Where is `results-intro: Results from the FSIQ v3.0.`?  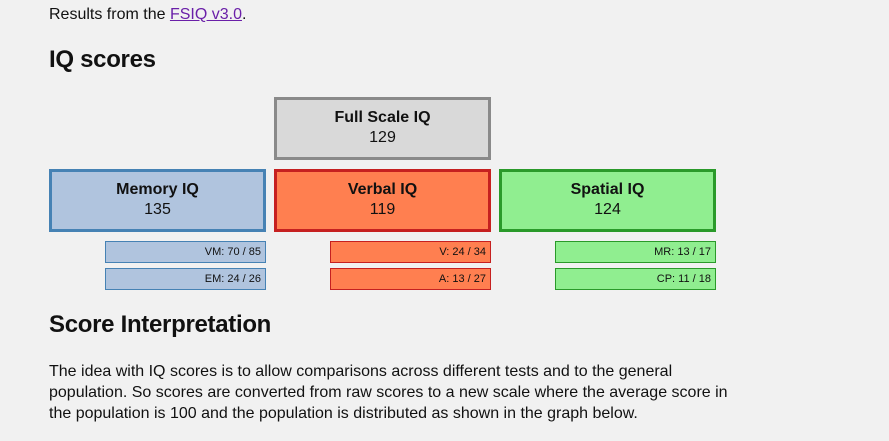
results-intro: Results from the FSIQ v3.0. is located at coordinates (147, 15).